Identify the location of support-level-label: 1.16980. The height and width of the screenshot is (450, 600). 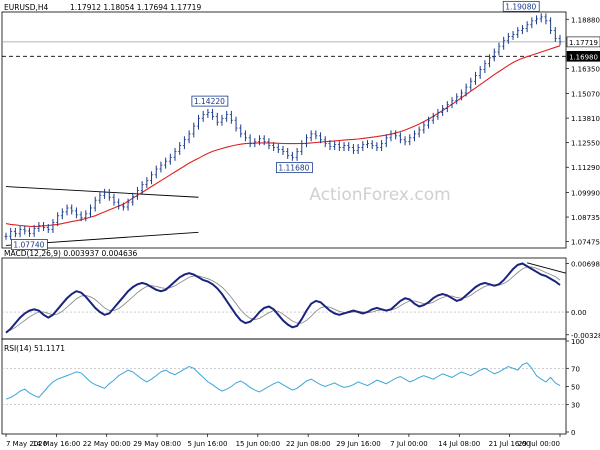
(583, 57).